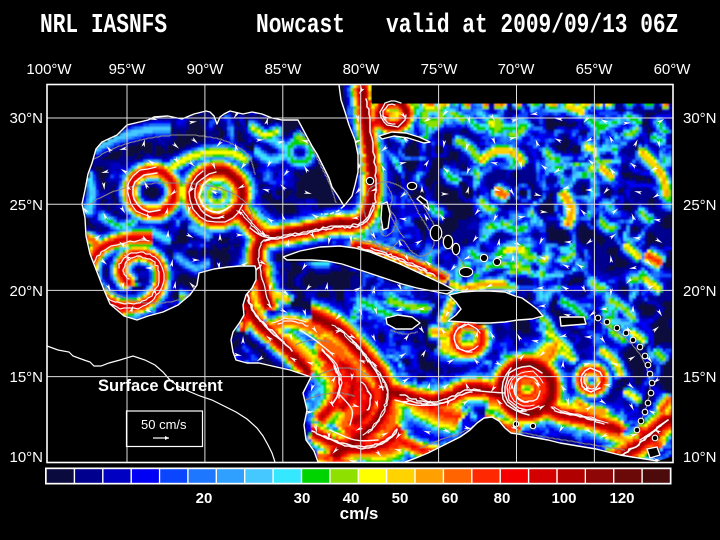 This screenshot has width=720, height=540. What do you see at coordinates (206, 69) in the screenshot?
I see `svg-text: 90°W` at bounding box center [206, 69].